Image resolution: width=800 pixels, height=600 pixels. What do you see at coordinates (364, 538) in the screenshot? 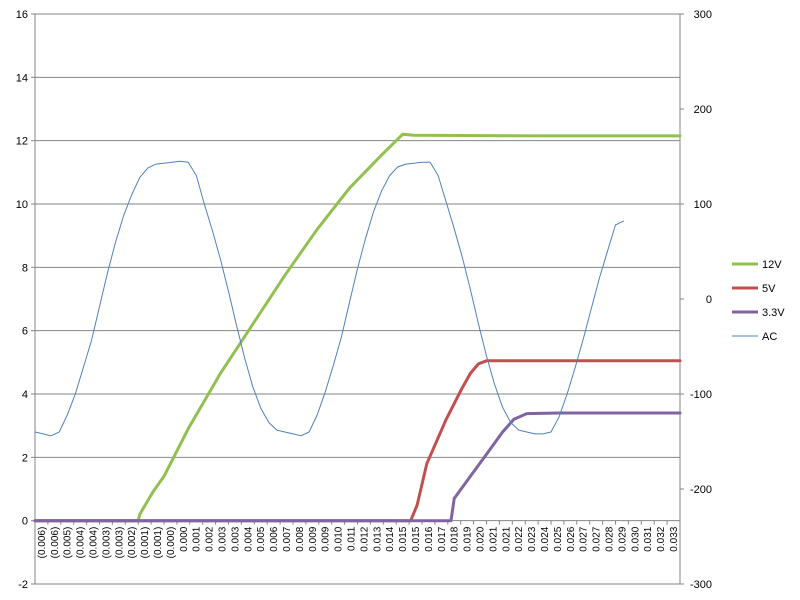
I see `x-tick-label: 0.012` at bounding box center [364, 538].